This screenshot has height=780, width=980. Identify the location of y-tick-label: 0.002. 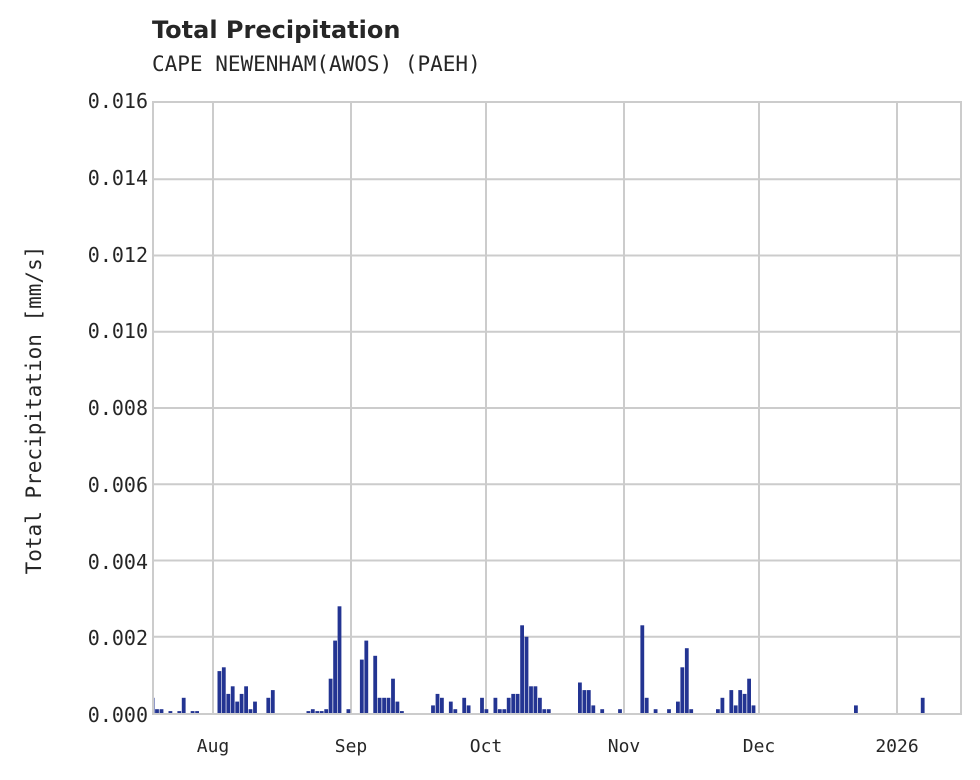
(117, 638).